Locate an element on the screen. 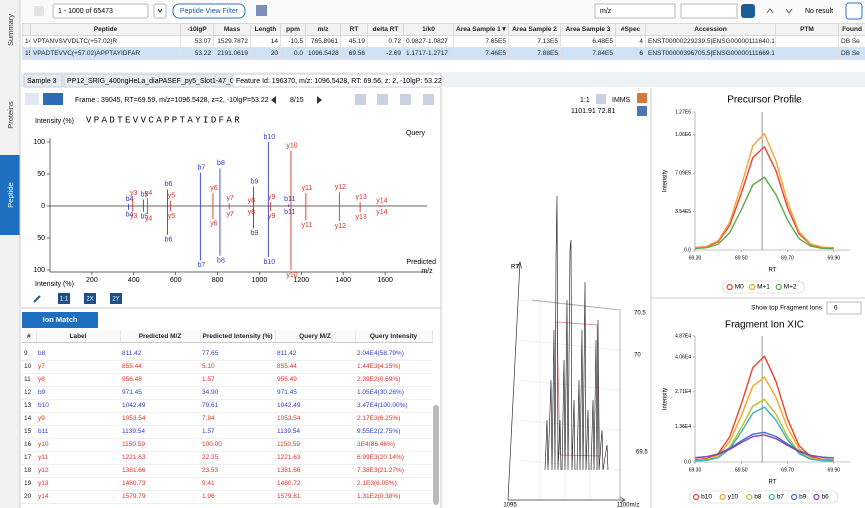 The image size is (865, 508). prev-button is located at coordinates (39, 11).